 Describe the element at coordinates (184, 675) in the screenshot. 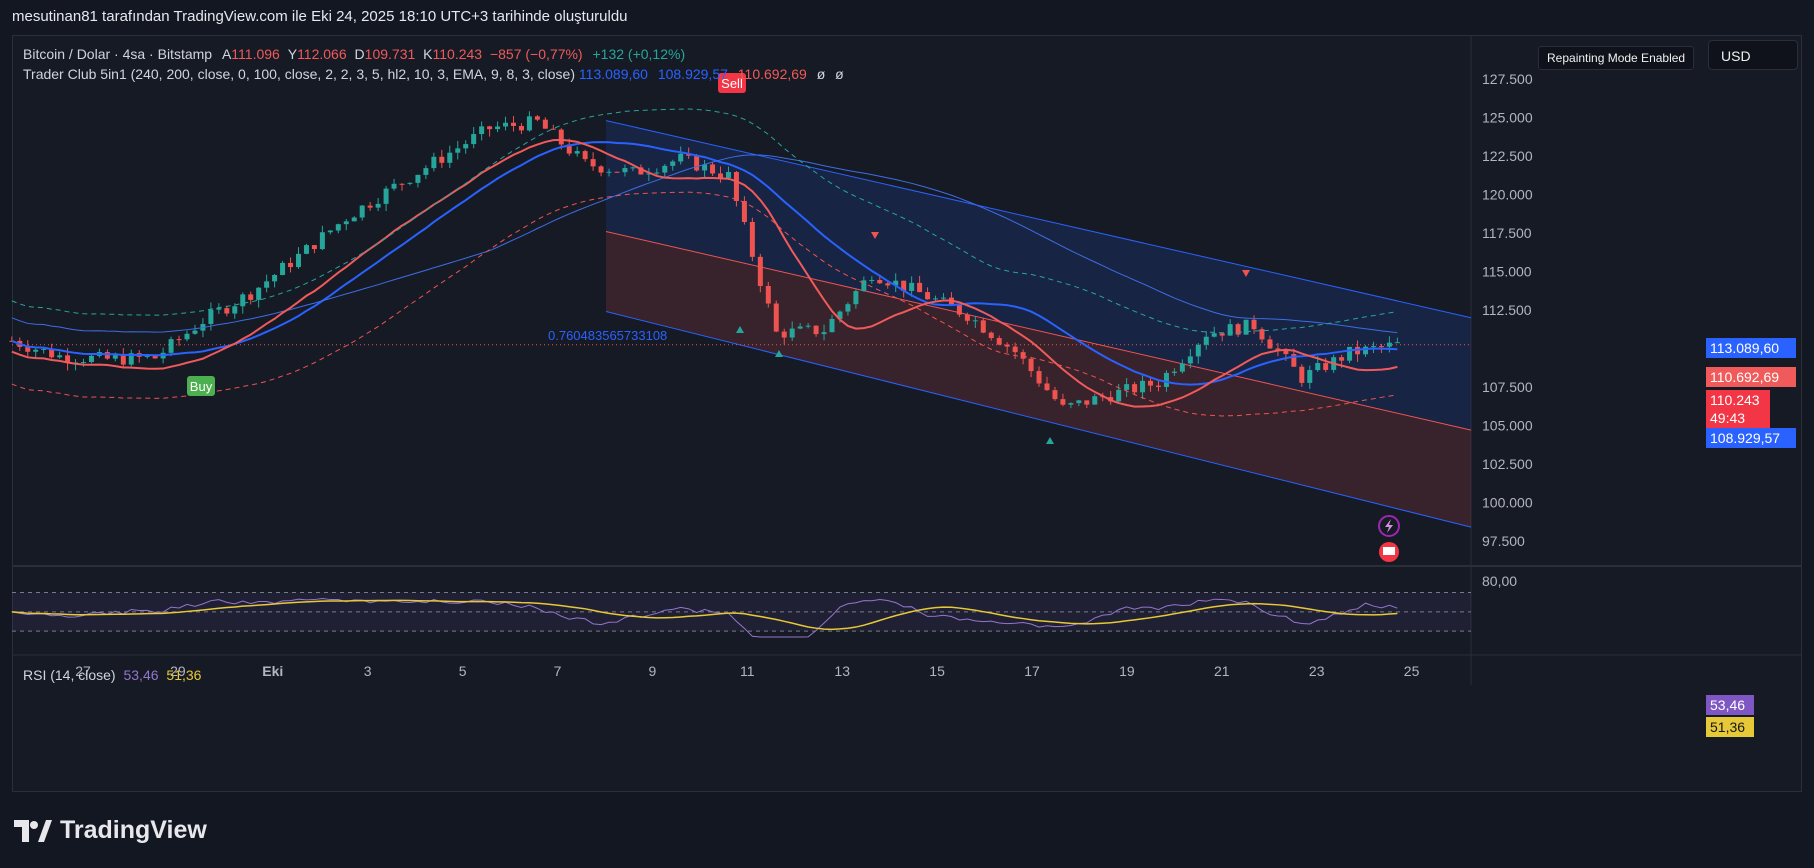

I see `rsi-ma-value: 51,36` at that location.